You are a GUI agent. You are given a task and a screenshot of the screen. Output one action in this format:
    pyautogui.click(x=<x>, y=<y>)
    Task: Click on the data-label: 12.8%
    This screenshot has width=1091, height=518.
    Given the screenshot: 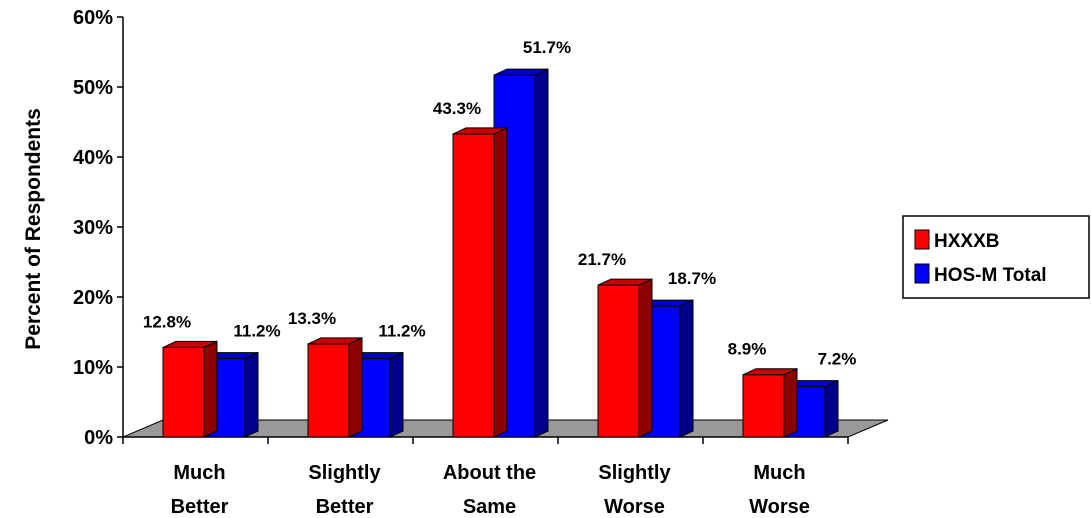 What is the action you would take?
    pyautogui.click(x=167, y=321)
    